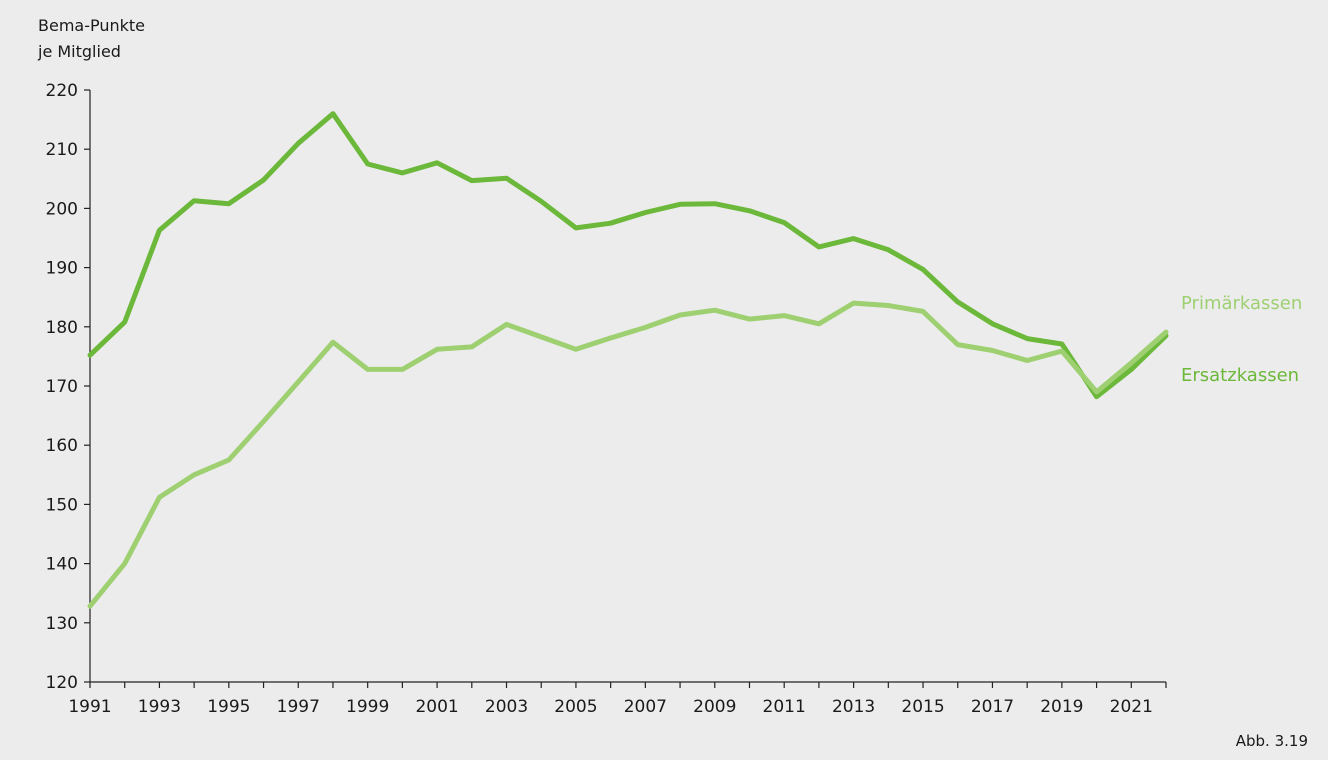 Image resolution: width=1328 pixels, height=760 pixels. Describe the element at coordinates (62, 446) in the screenshot. I see `y-tick-label: 160` at that location.